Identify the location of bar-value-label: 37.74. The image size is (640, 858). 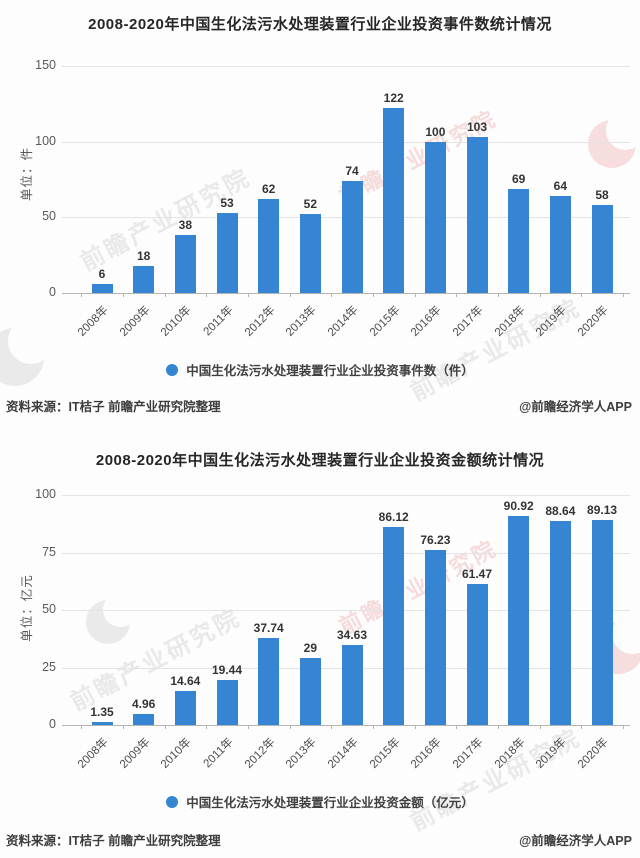
(268, 628).